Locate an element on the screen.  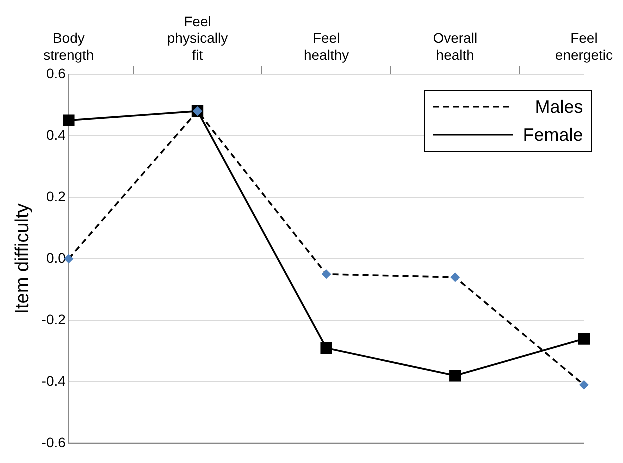
y-tick-label: 0.6 is located at coordinates (56, 73).